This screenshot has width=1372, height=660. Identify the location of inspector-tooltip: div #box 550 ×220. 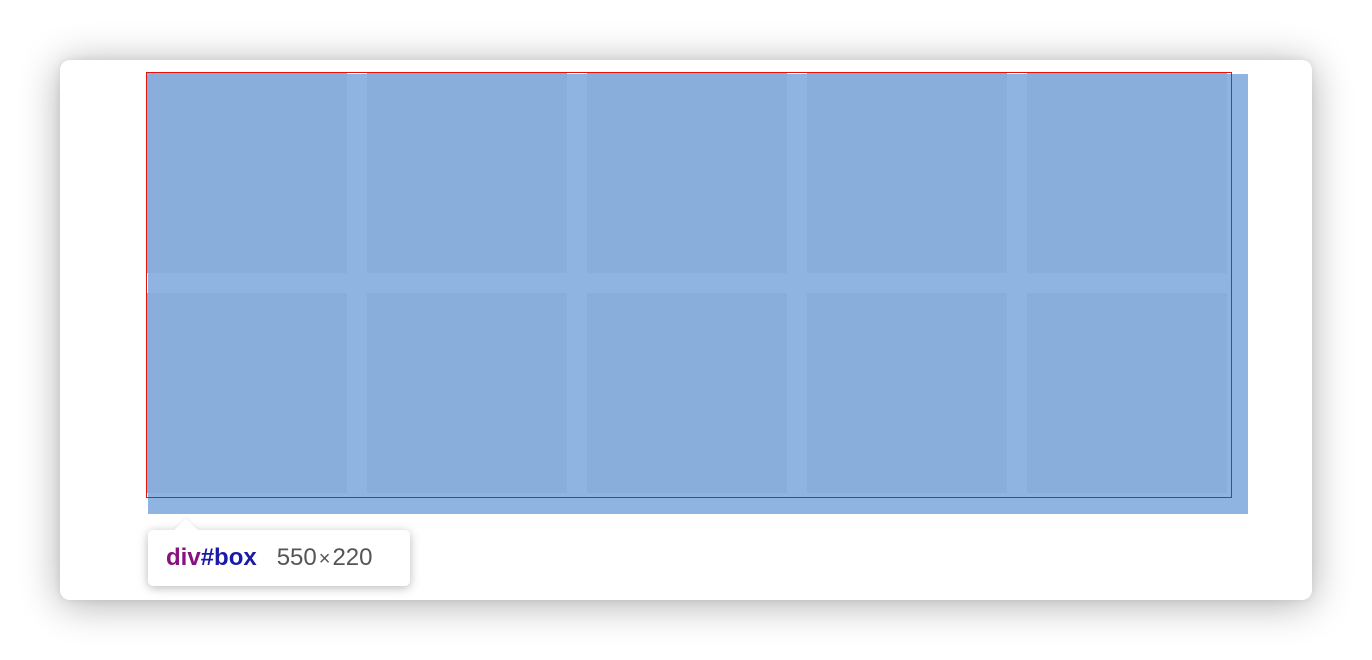
(279, 552).